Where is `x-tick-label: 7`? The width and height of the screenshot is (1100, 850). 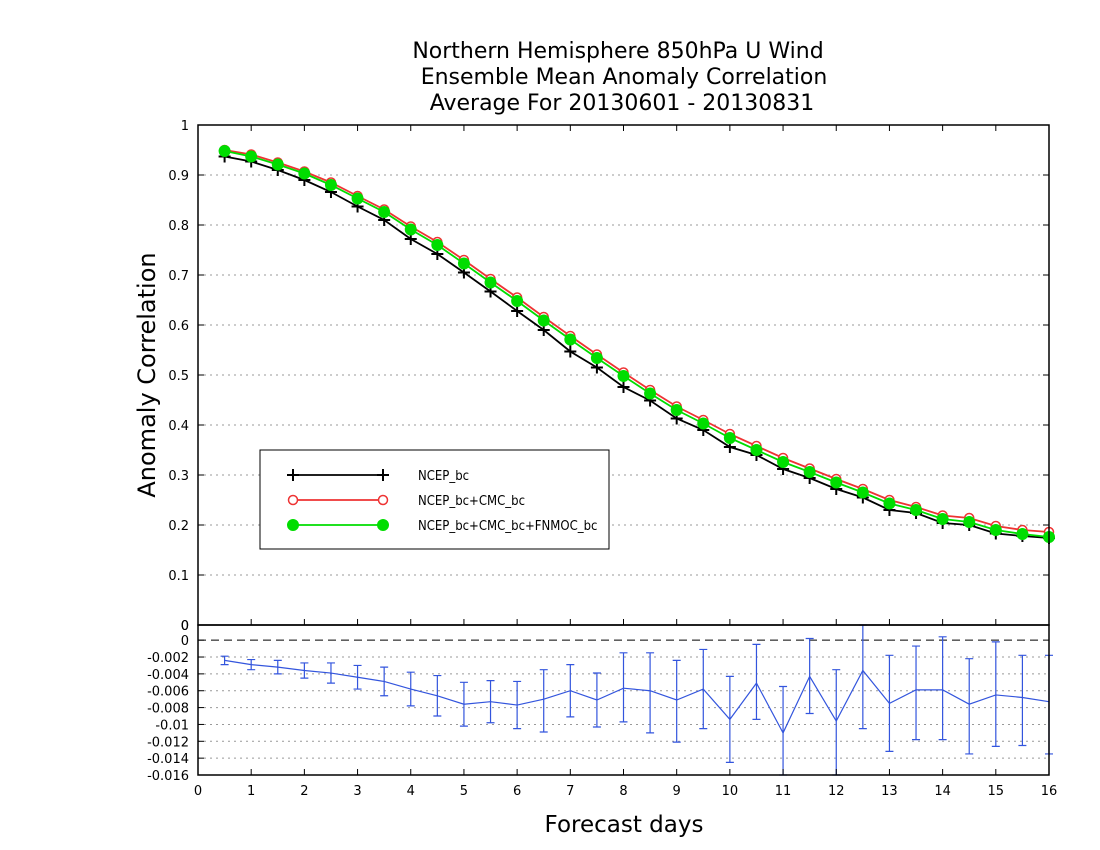
x-tick-label: 7 is located at coordinates (570, 791).